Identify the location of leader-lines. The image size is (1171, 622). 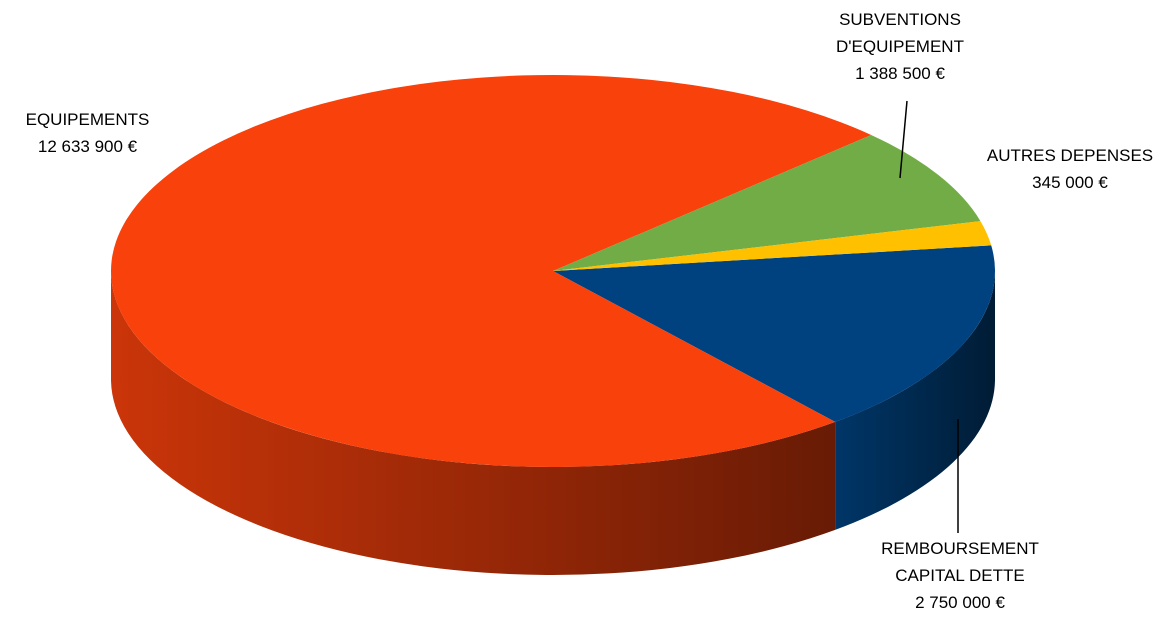
(929, 316).